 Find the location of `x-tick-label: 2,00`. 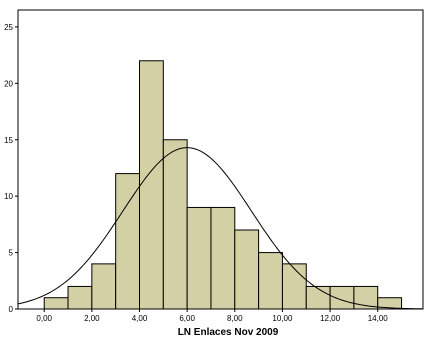

x-tick-label: 2,00 is located at coordinates (92, 318).